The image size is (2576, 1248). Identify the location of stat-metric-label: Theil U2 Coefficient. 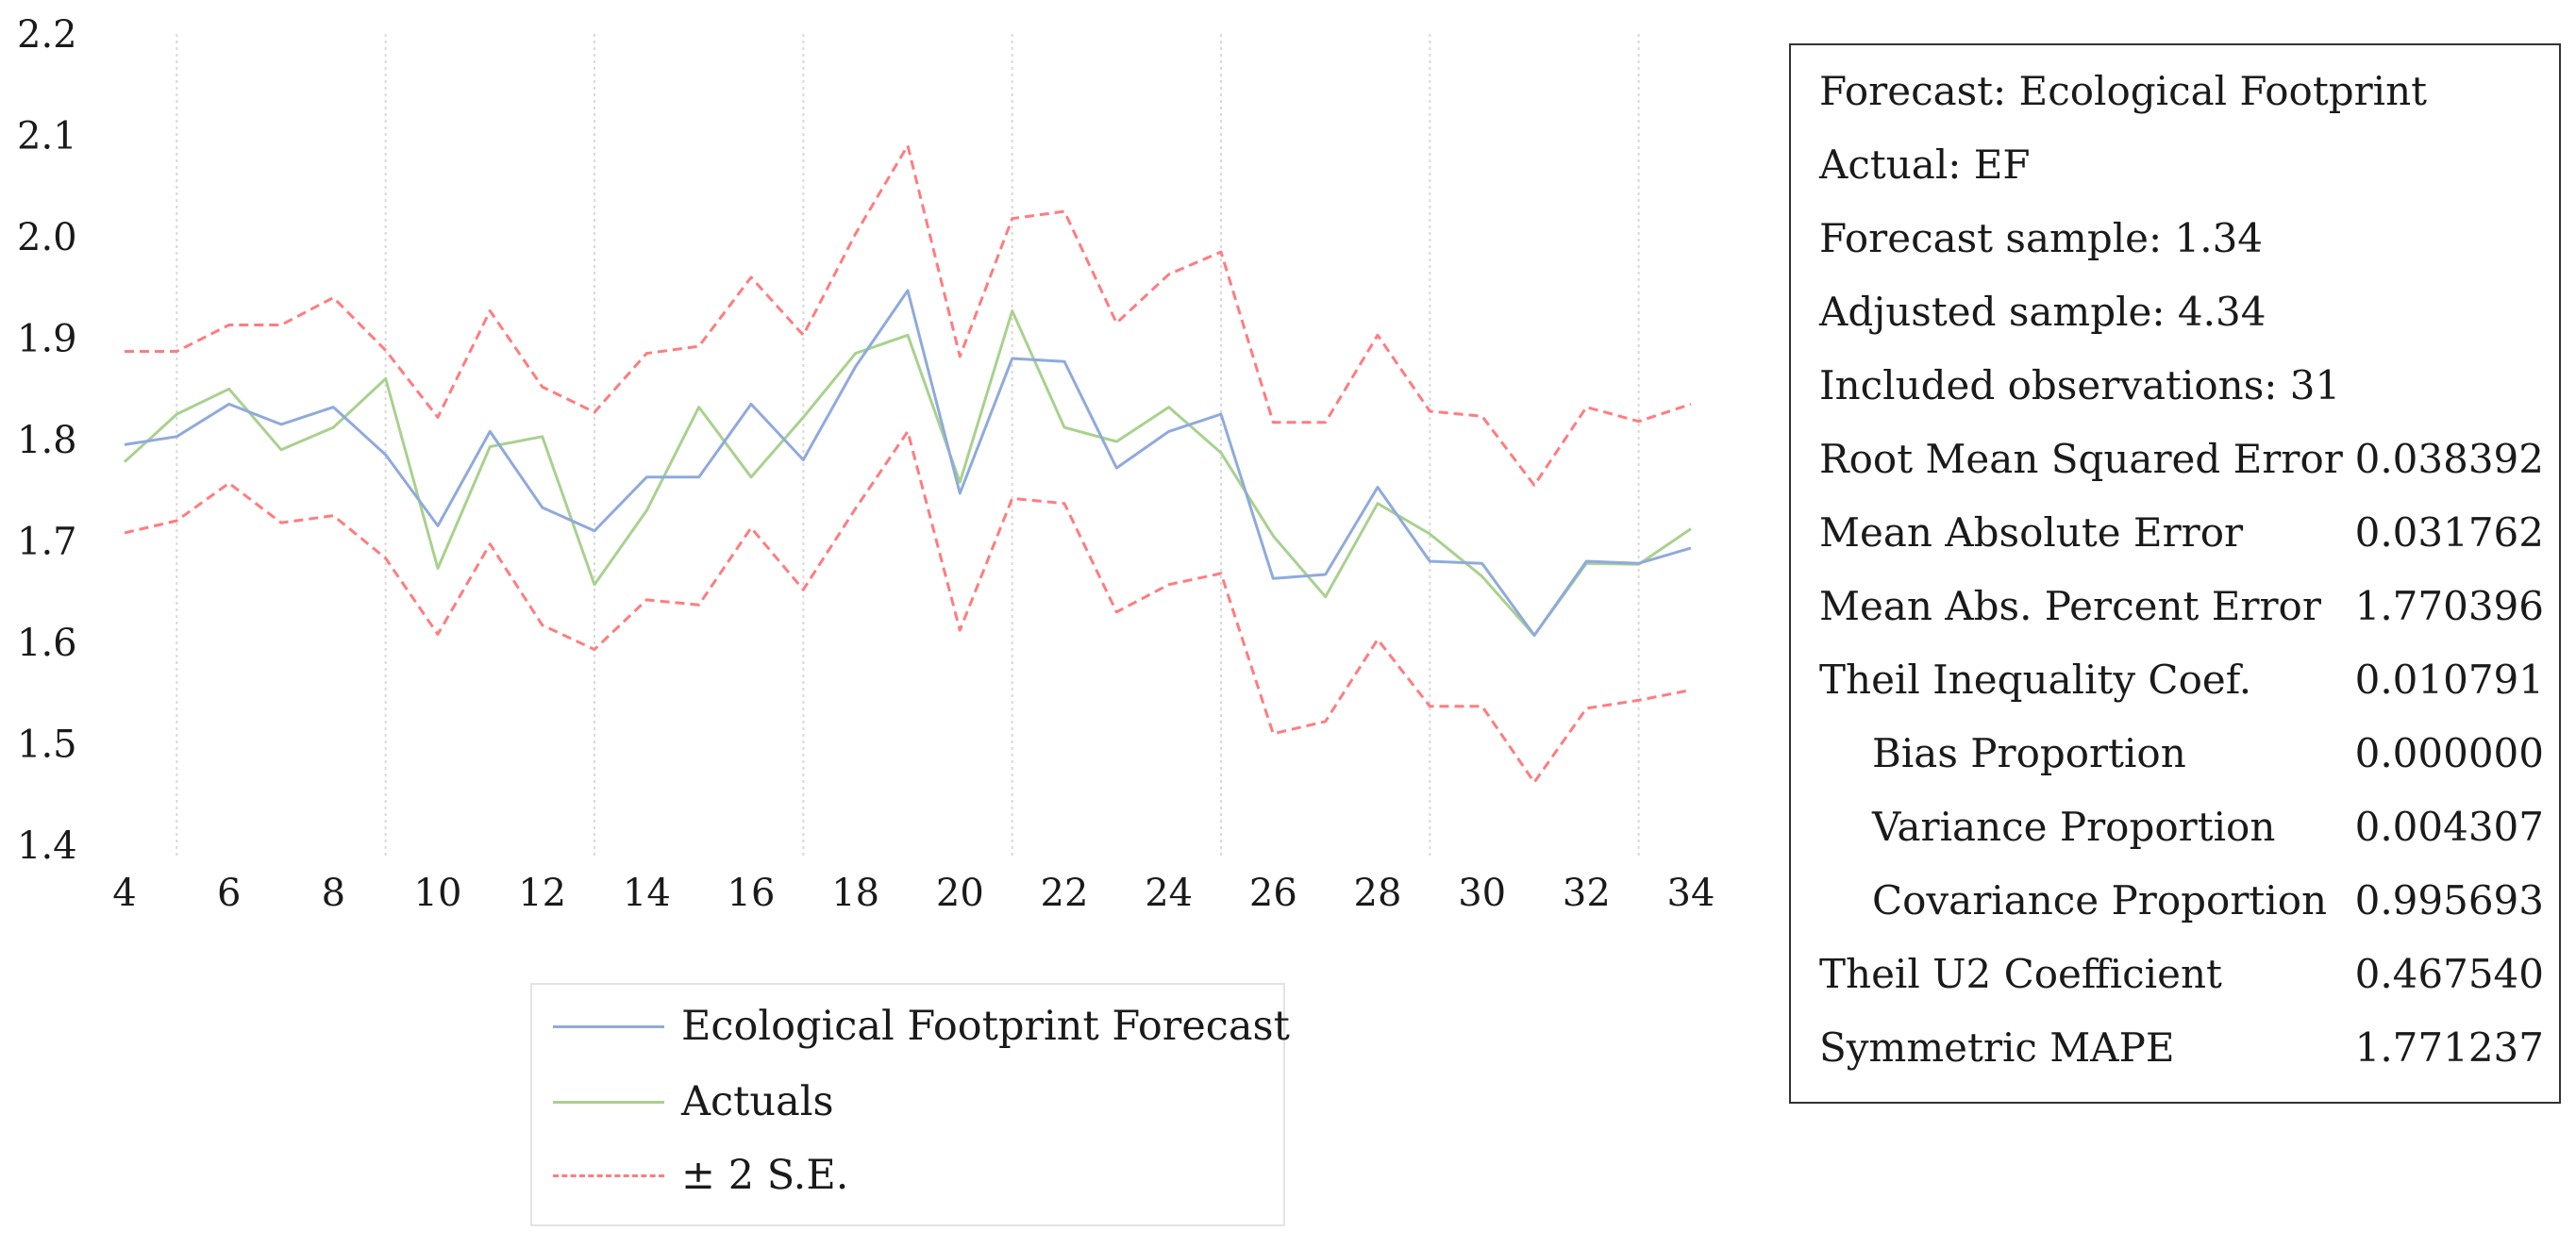
(2020, 973).